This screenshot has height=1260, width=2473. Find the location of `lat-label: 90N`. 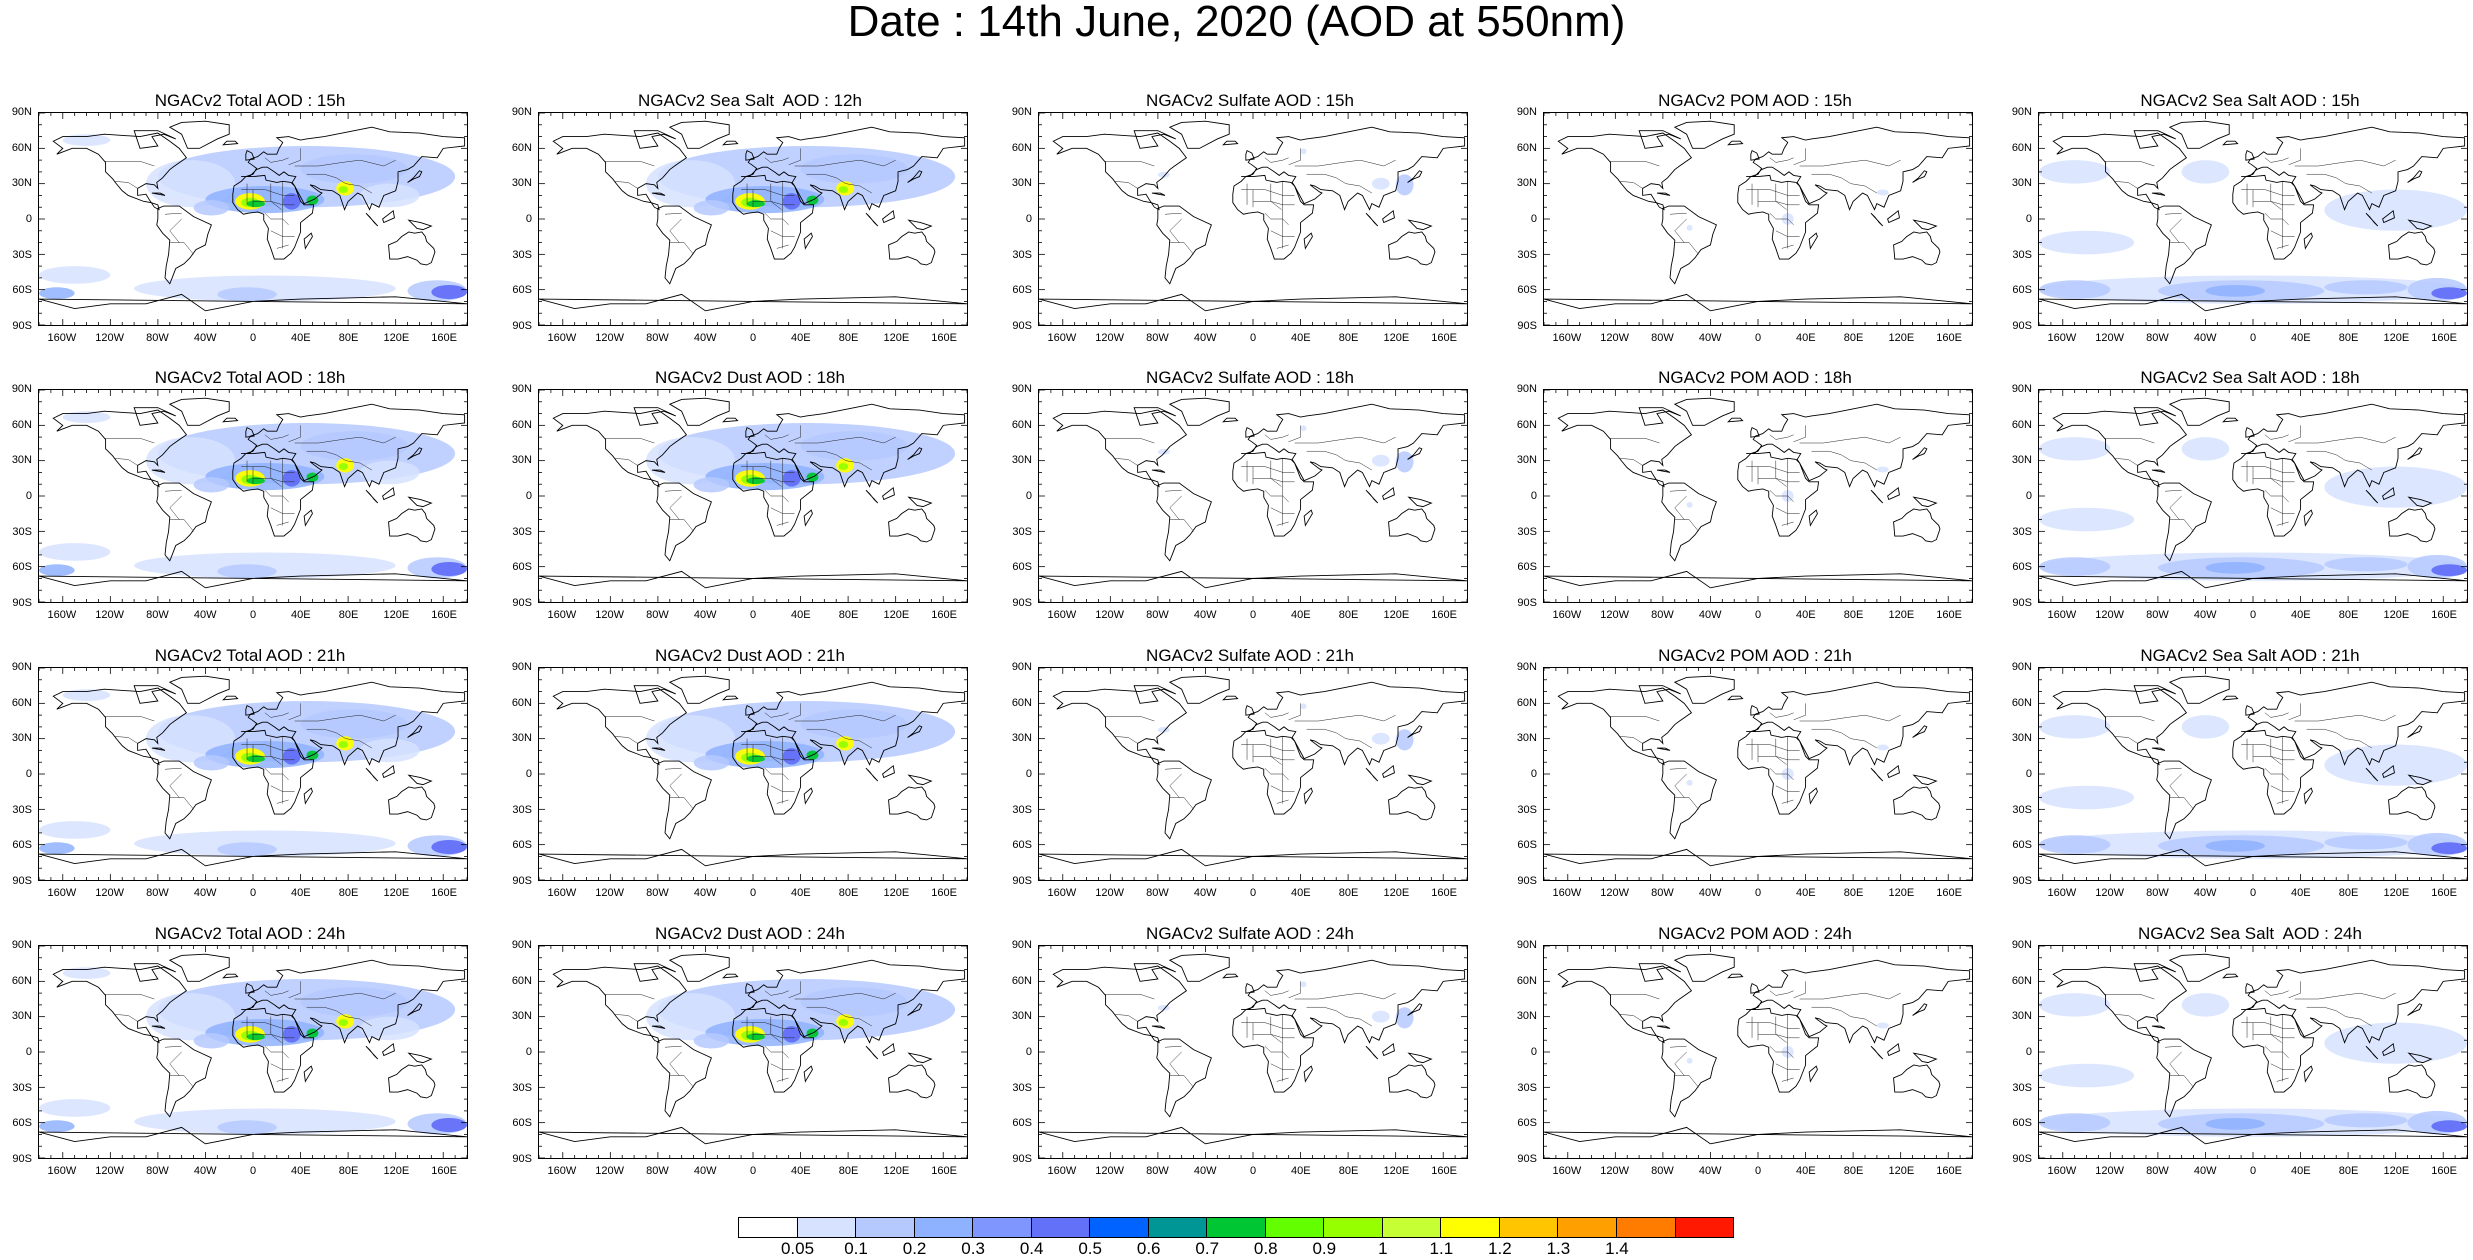

lat-label: 90N is located at coordinates (1021, 945).